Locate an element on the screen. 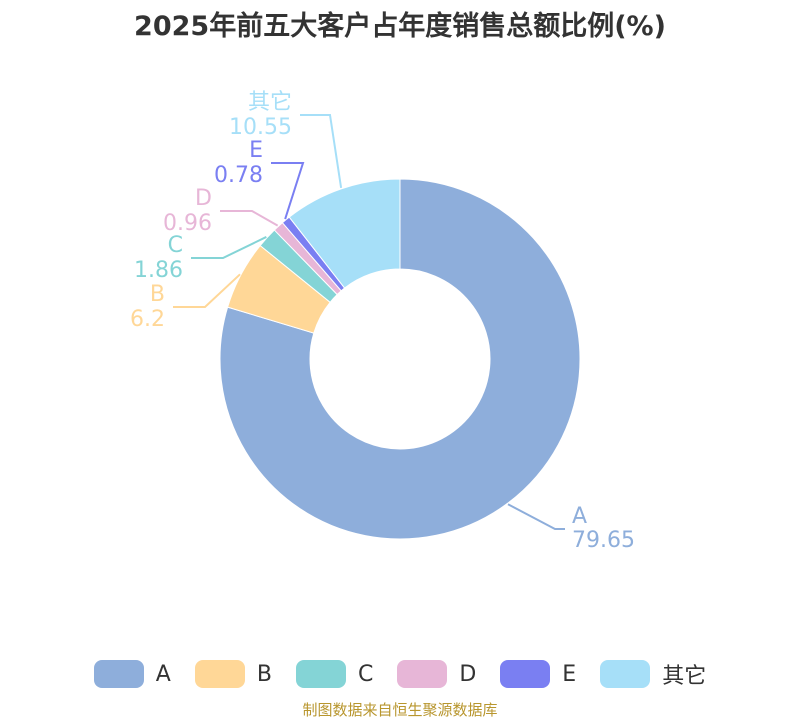  legend-label-2: B is located at coordinates (264, 674).